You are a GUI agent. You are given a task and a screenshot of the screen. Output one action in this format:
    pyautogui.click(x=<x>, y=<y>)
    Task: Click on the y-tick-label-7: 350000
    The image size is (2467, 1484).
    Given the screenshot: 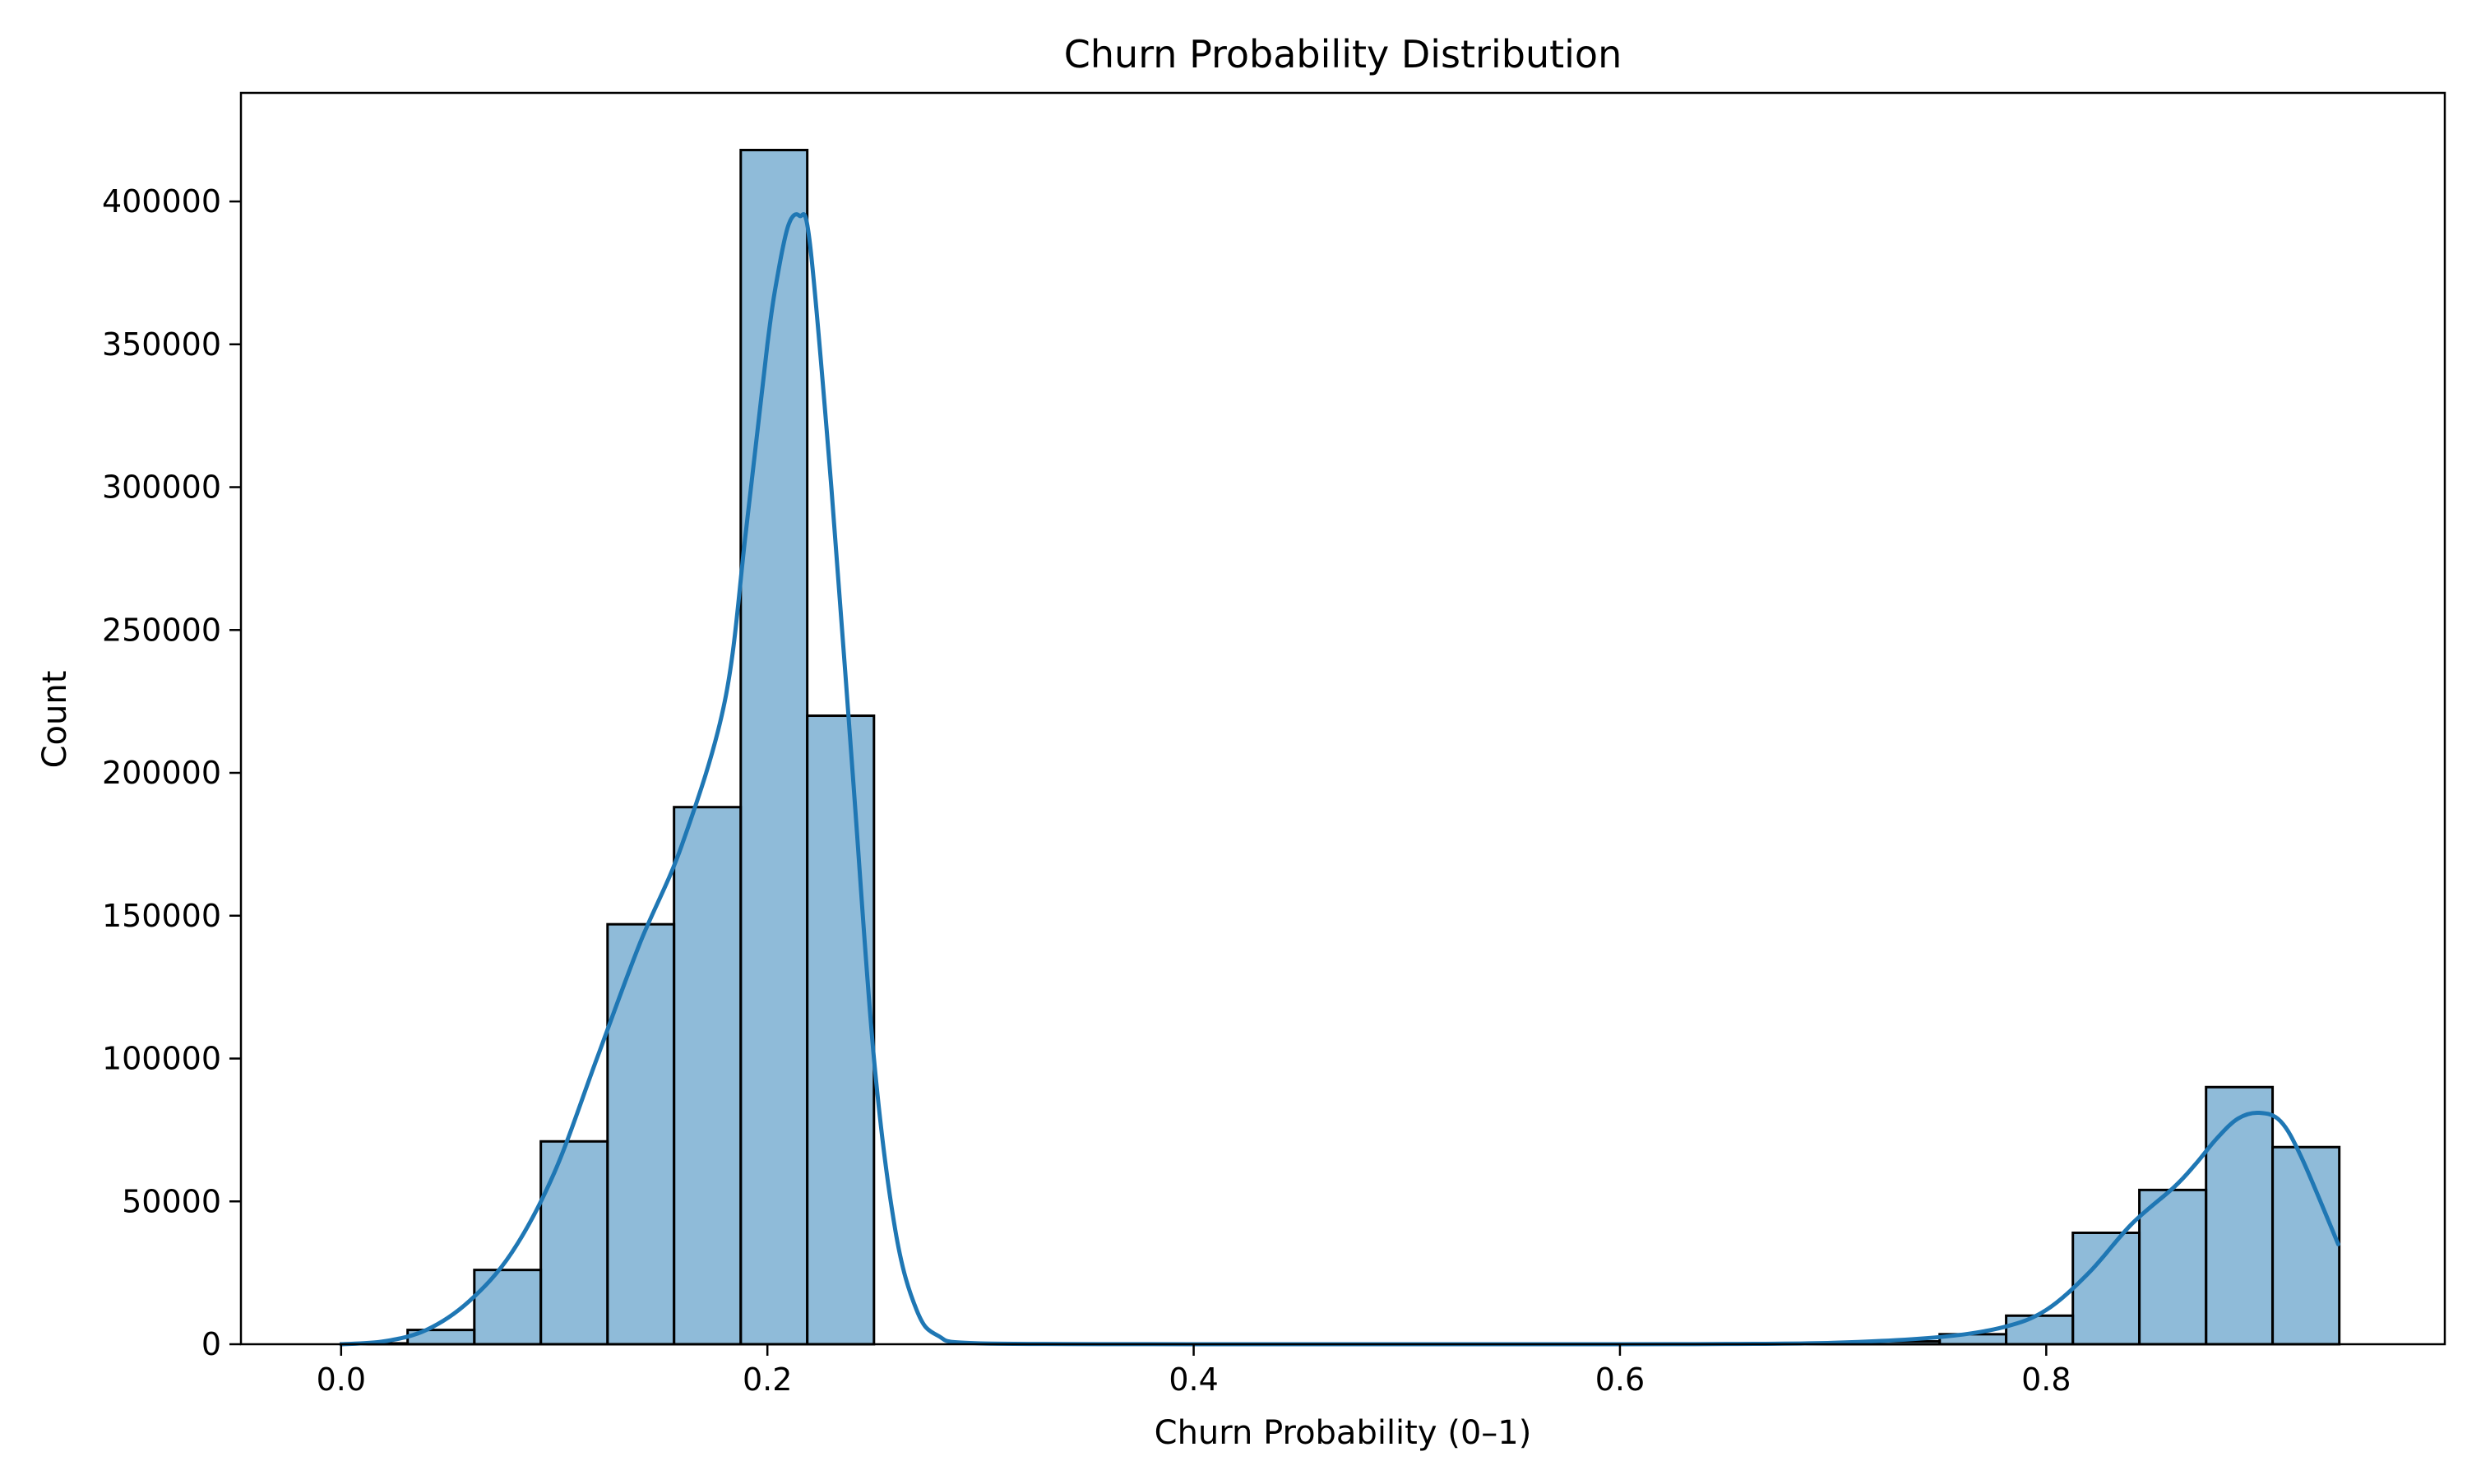 What is the action you would take?
    pyautogui.click(x=161, y=345)
    